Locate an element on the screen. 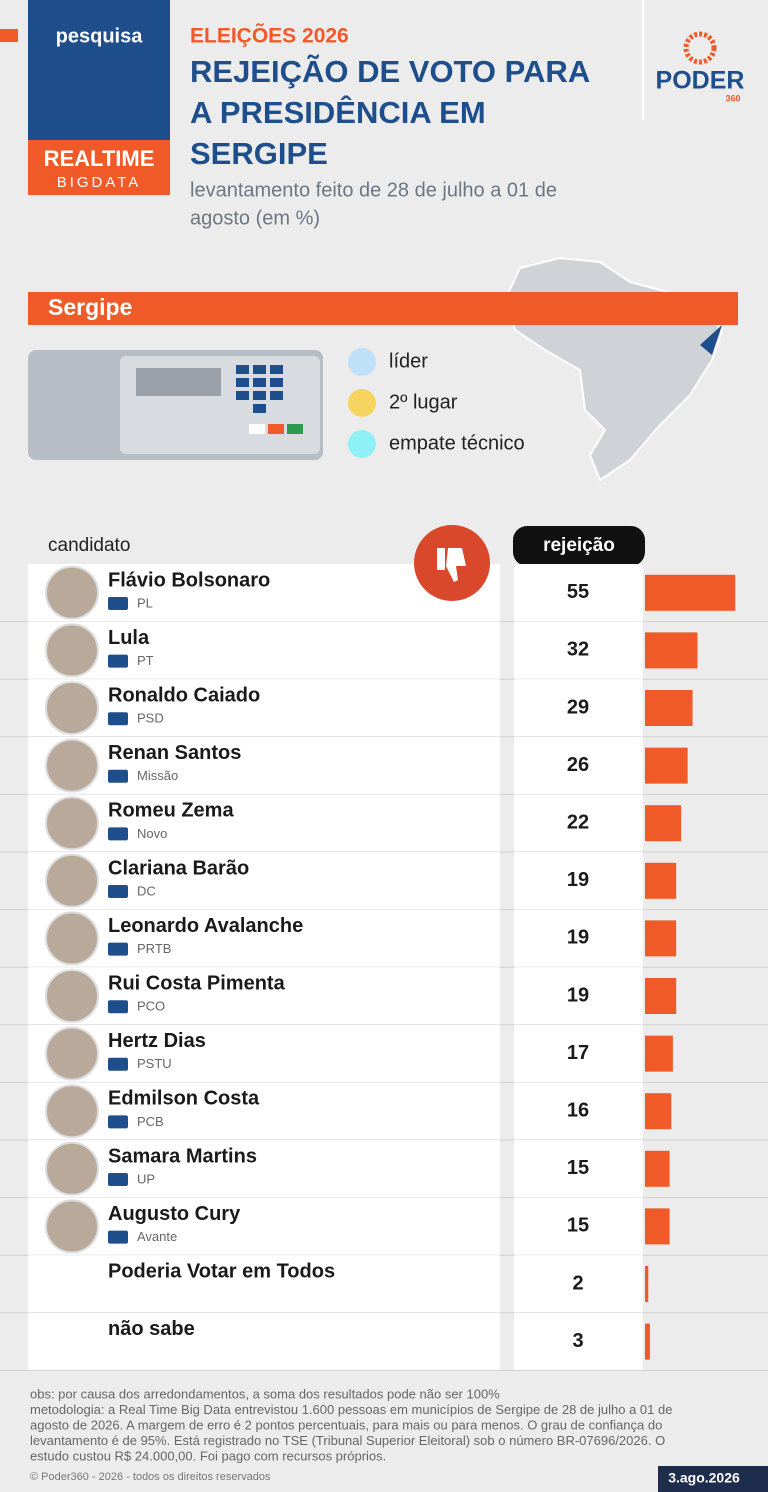 This screenshot has width=768, height=1492. voting-machine-screen is located at coordinates (178, 382).